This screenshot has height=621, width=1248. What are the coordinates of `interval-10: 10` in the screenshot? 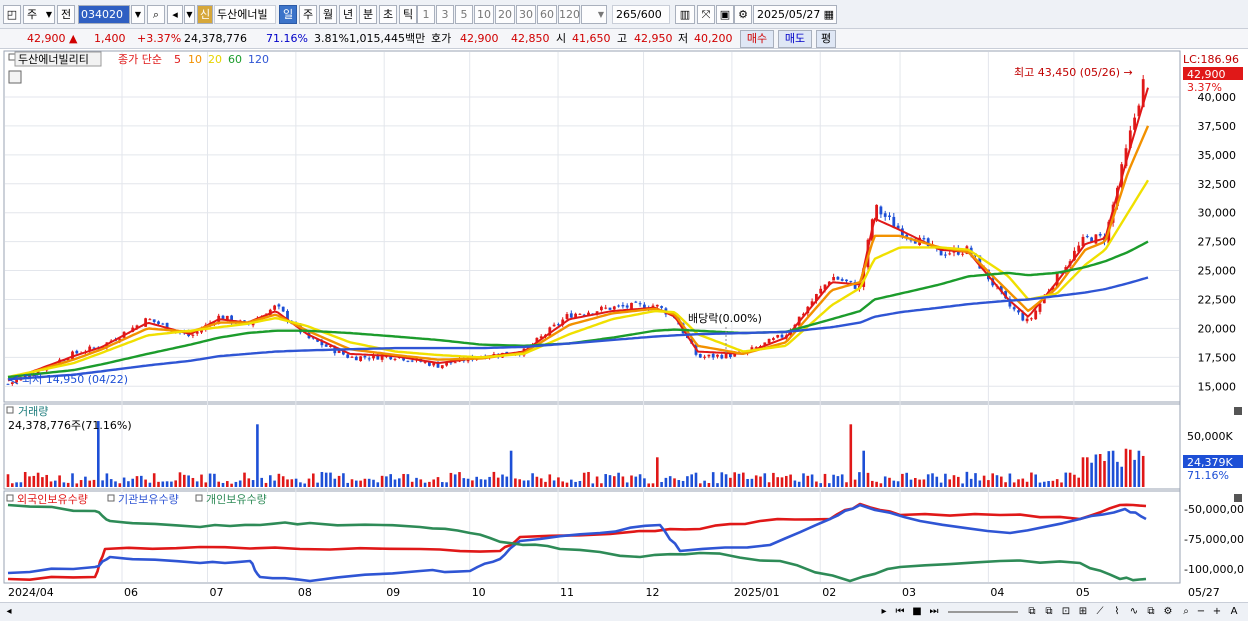 It's located at (484, 14).